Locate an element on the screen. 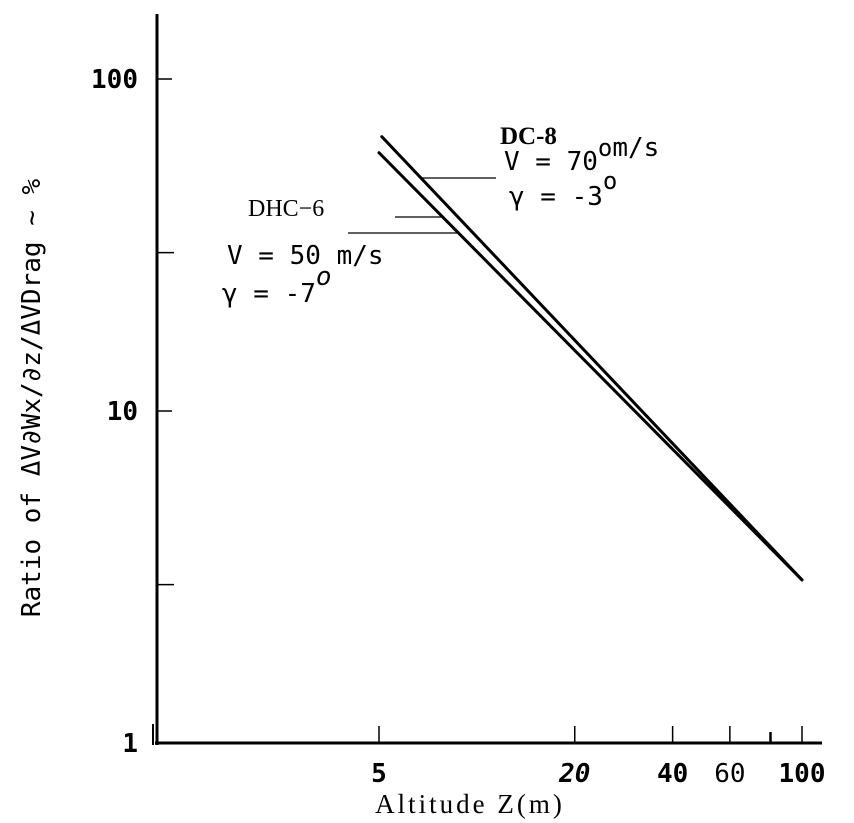 Image resolution: width=854 pixels, height=823 pixels. x-tick-label-60: 60 is located at coordinates (729, 774).